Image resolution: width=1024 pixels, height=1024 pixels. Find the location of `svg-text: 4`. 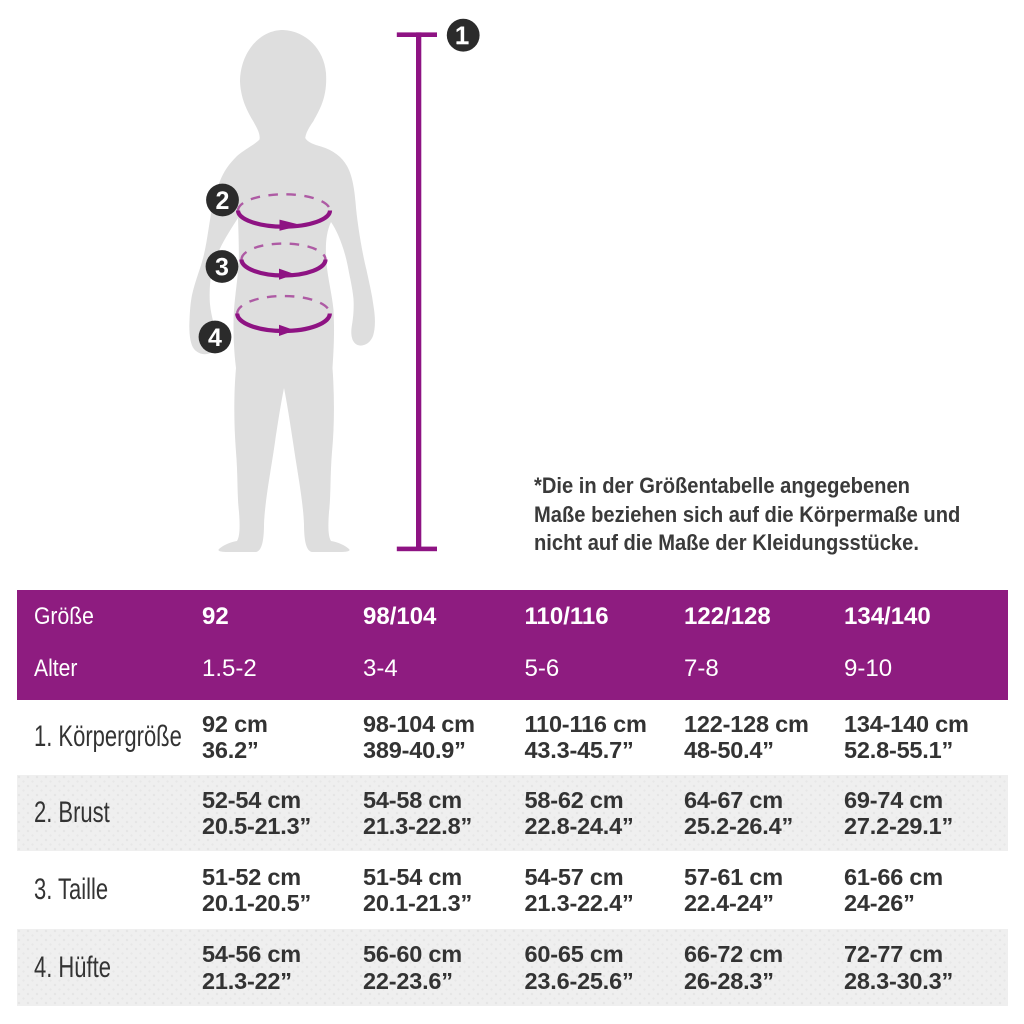

svg-text: 4 is located at coordinates (215, 338).